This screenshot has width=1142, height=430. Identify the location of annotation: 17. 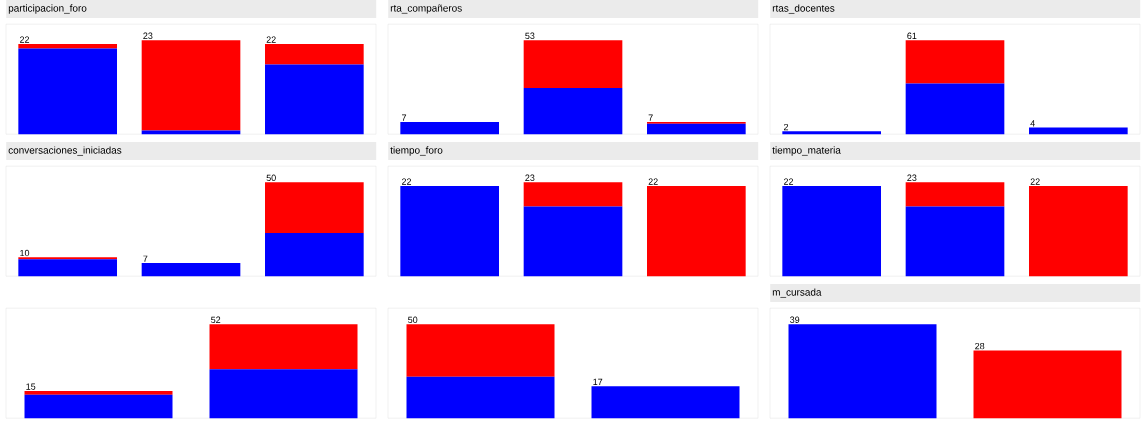
(598, 381).